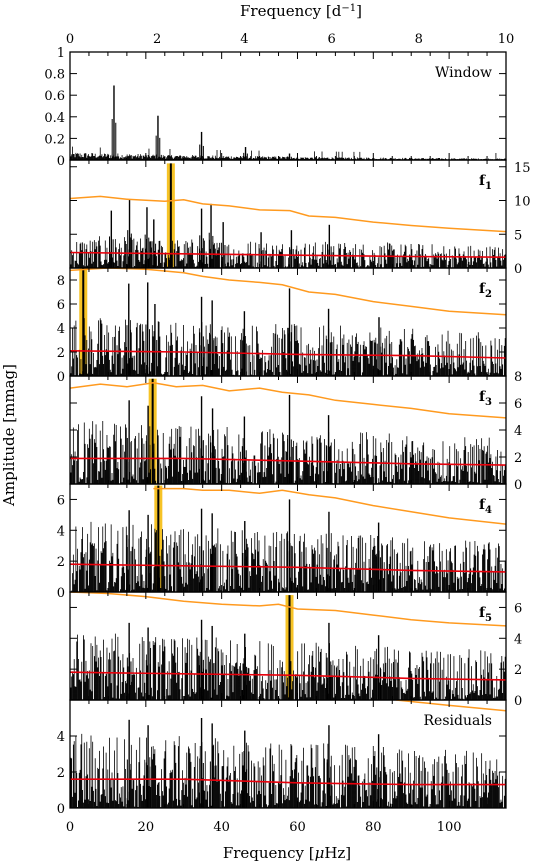 The image size is (535, 864). What do you see at coordinates (290, 24) in the screenshot?
I see `top-axis: 0 2 4 6 8 10 Frequency [d−1]` at bounding box center [290, 24].